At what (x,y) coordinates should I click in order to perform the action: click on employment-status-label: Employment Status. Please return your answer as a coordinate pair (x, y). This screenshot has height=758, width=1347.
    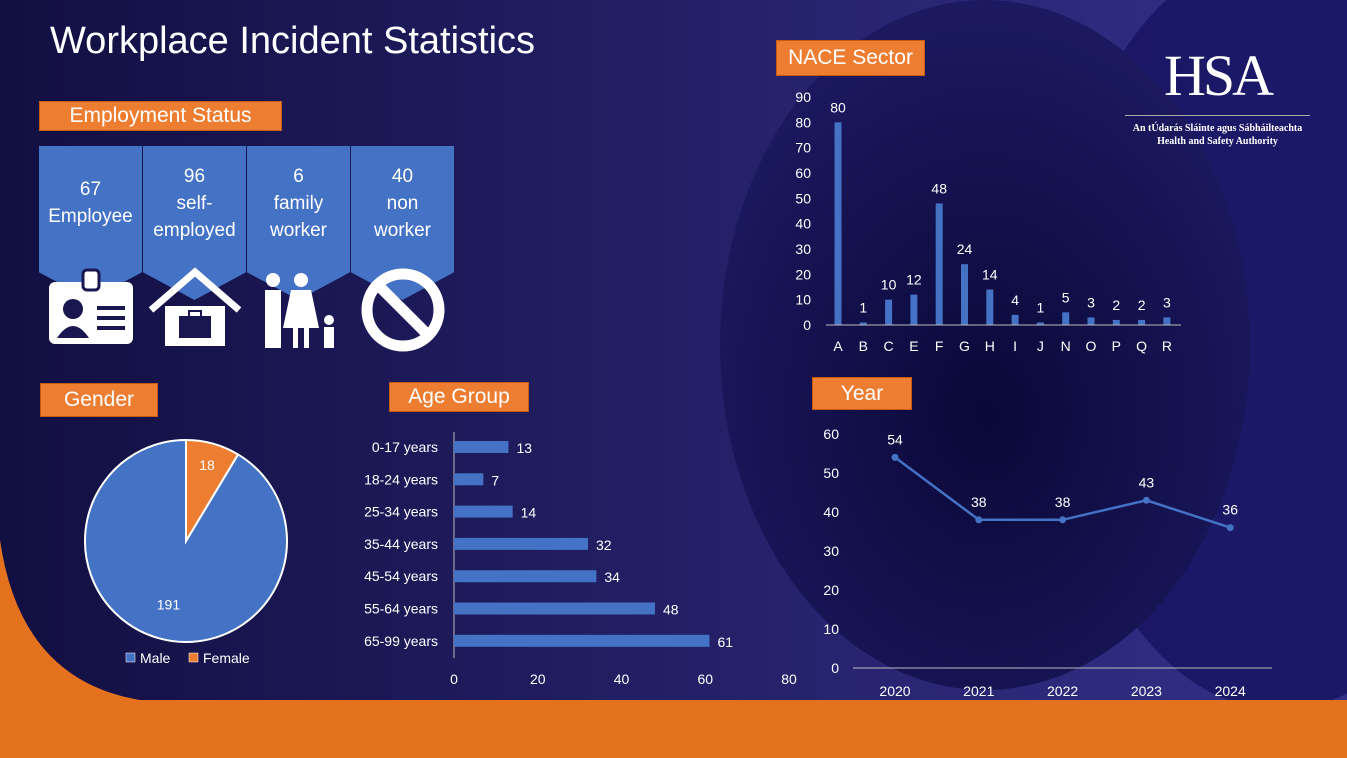
    Looking at the image, I should click on (160, 116).